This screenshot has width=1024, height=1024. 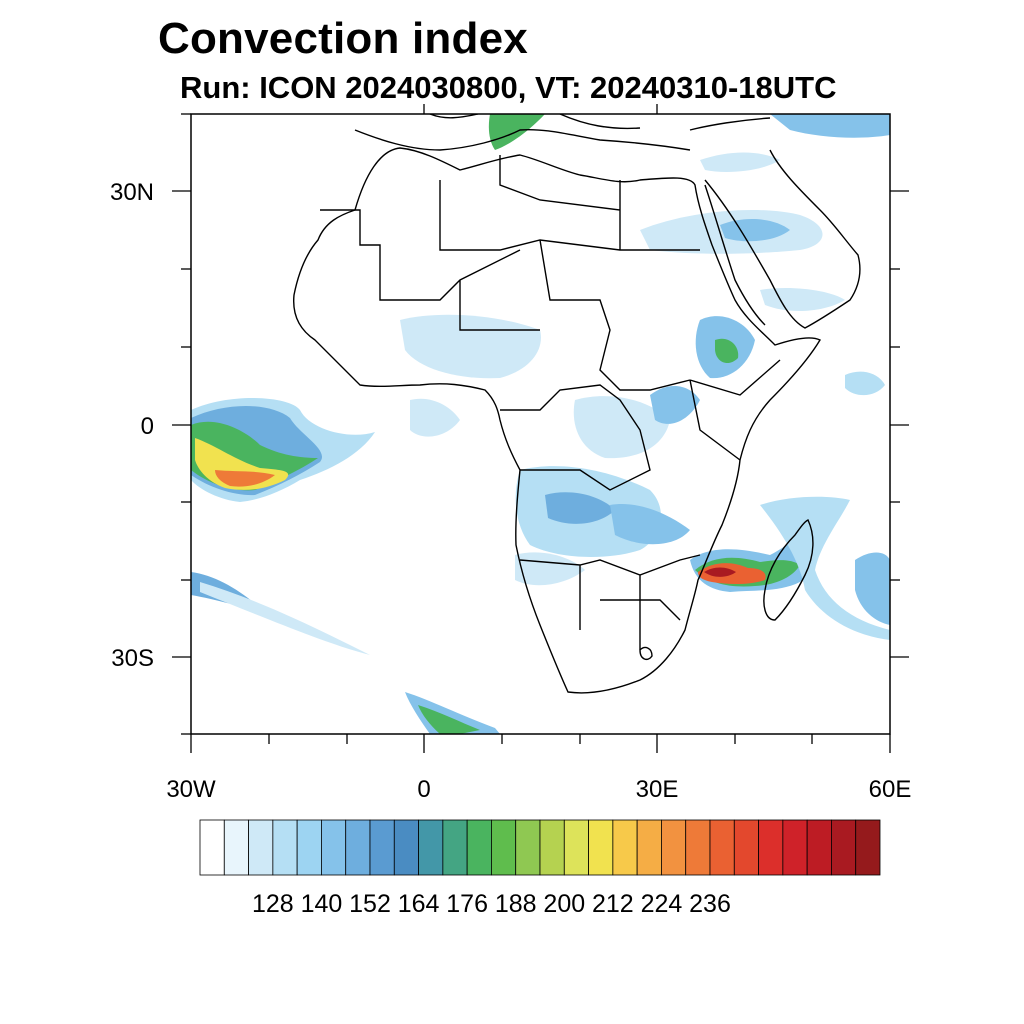 What do you see at coordinates (621, 427) in the screenshot?
I see `field-congo` at bounding box center [621, 427].